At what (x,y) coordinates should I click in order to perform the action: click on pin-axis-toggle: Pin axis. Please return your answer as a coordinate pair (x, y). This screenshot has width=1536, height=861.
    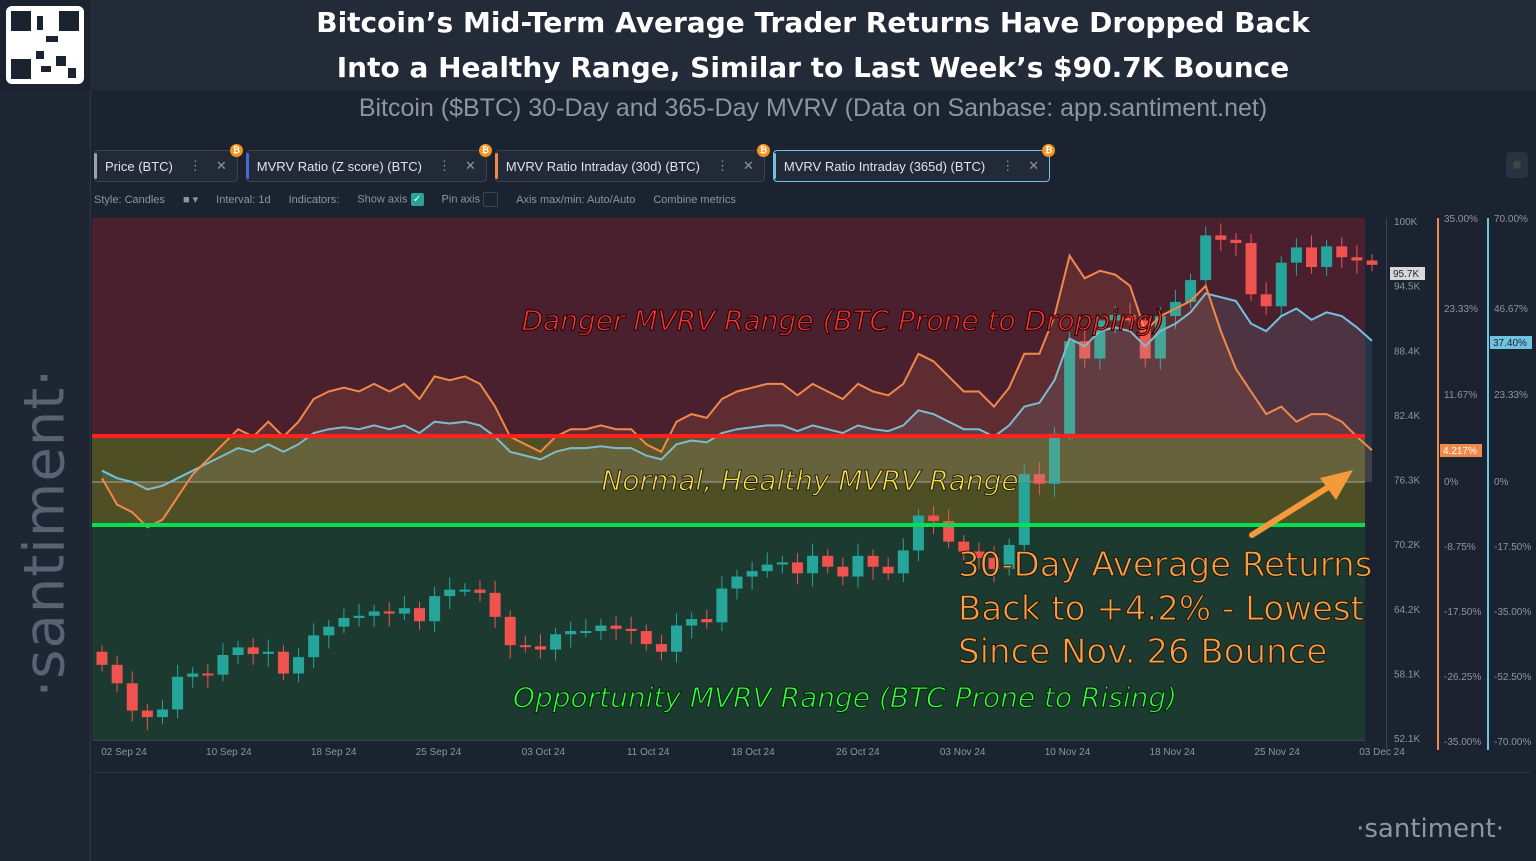
    Looking at the image, I should click on (470, 199).